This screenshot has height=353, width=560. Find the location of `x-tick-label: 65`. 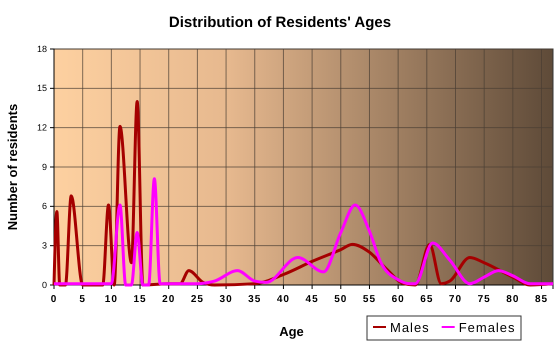

x-tick-label: 65 is located at coordinates (427, 300).